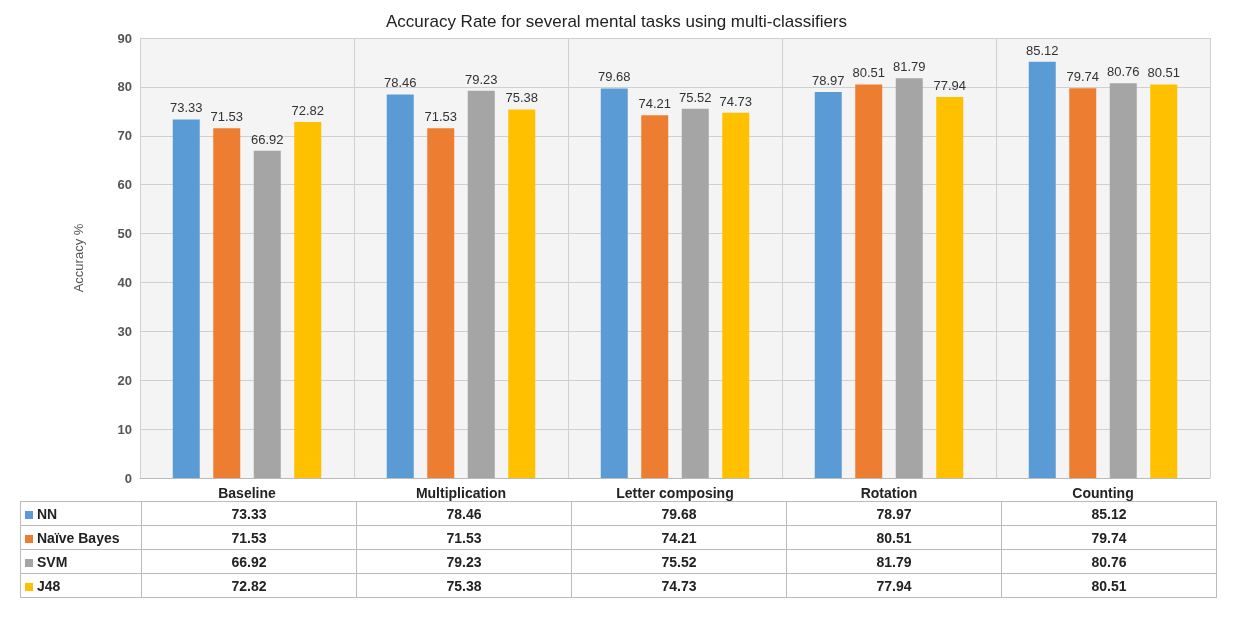  What do you see at coordinates (81, 585) in the screenshot?
I see `legend-label: J48` at bounding box center [81, 585].